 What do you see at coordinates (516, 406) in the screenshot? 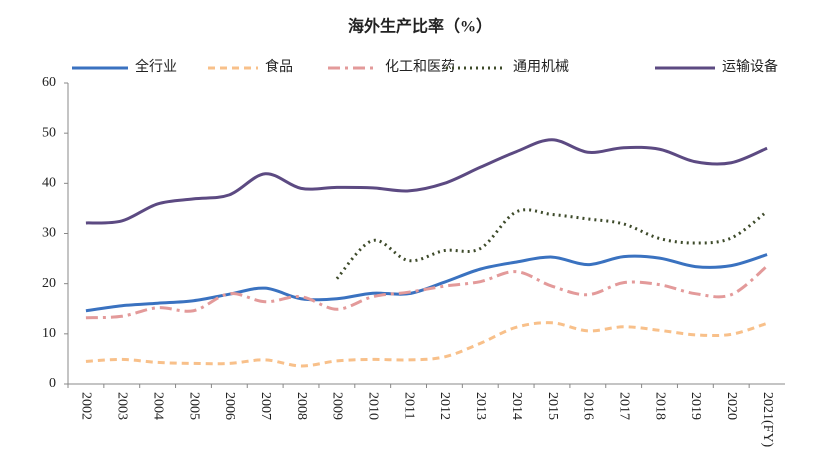
I see `x-tick-label: 2014` at bounding box center [516, 406].